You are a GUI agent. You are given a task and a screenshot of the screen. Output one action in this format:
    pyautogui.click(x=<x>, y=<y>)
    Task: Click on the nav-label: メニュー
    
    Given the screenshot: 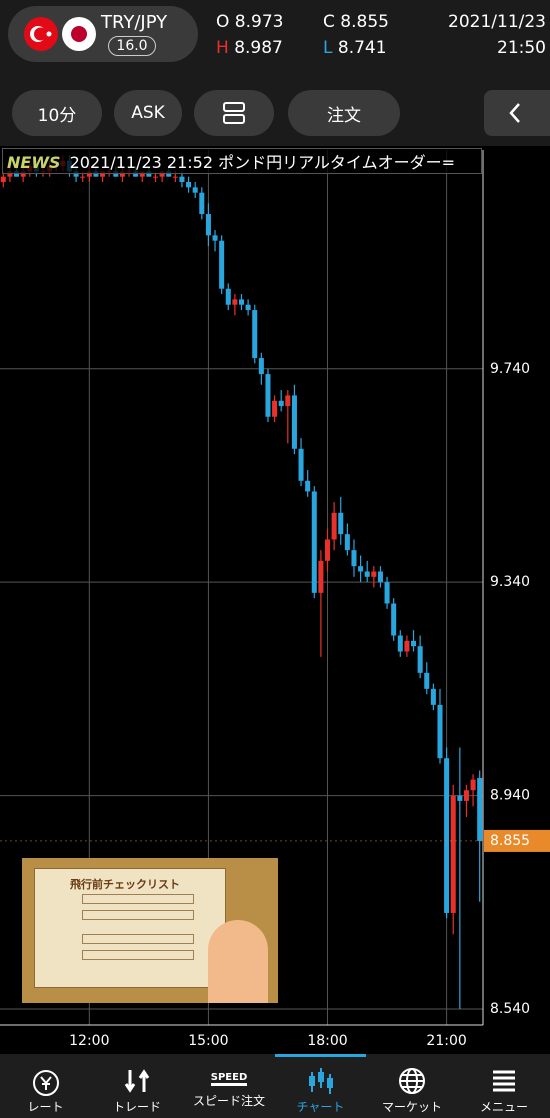 What is the action you would take?
    pyautogui.click(x=503, y=1107)
    